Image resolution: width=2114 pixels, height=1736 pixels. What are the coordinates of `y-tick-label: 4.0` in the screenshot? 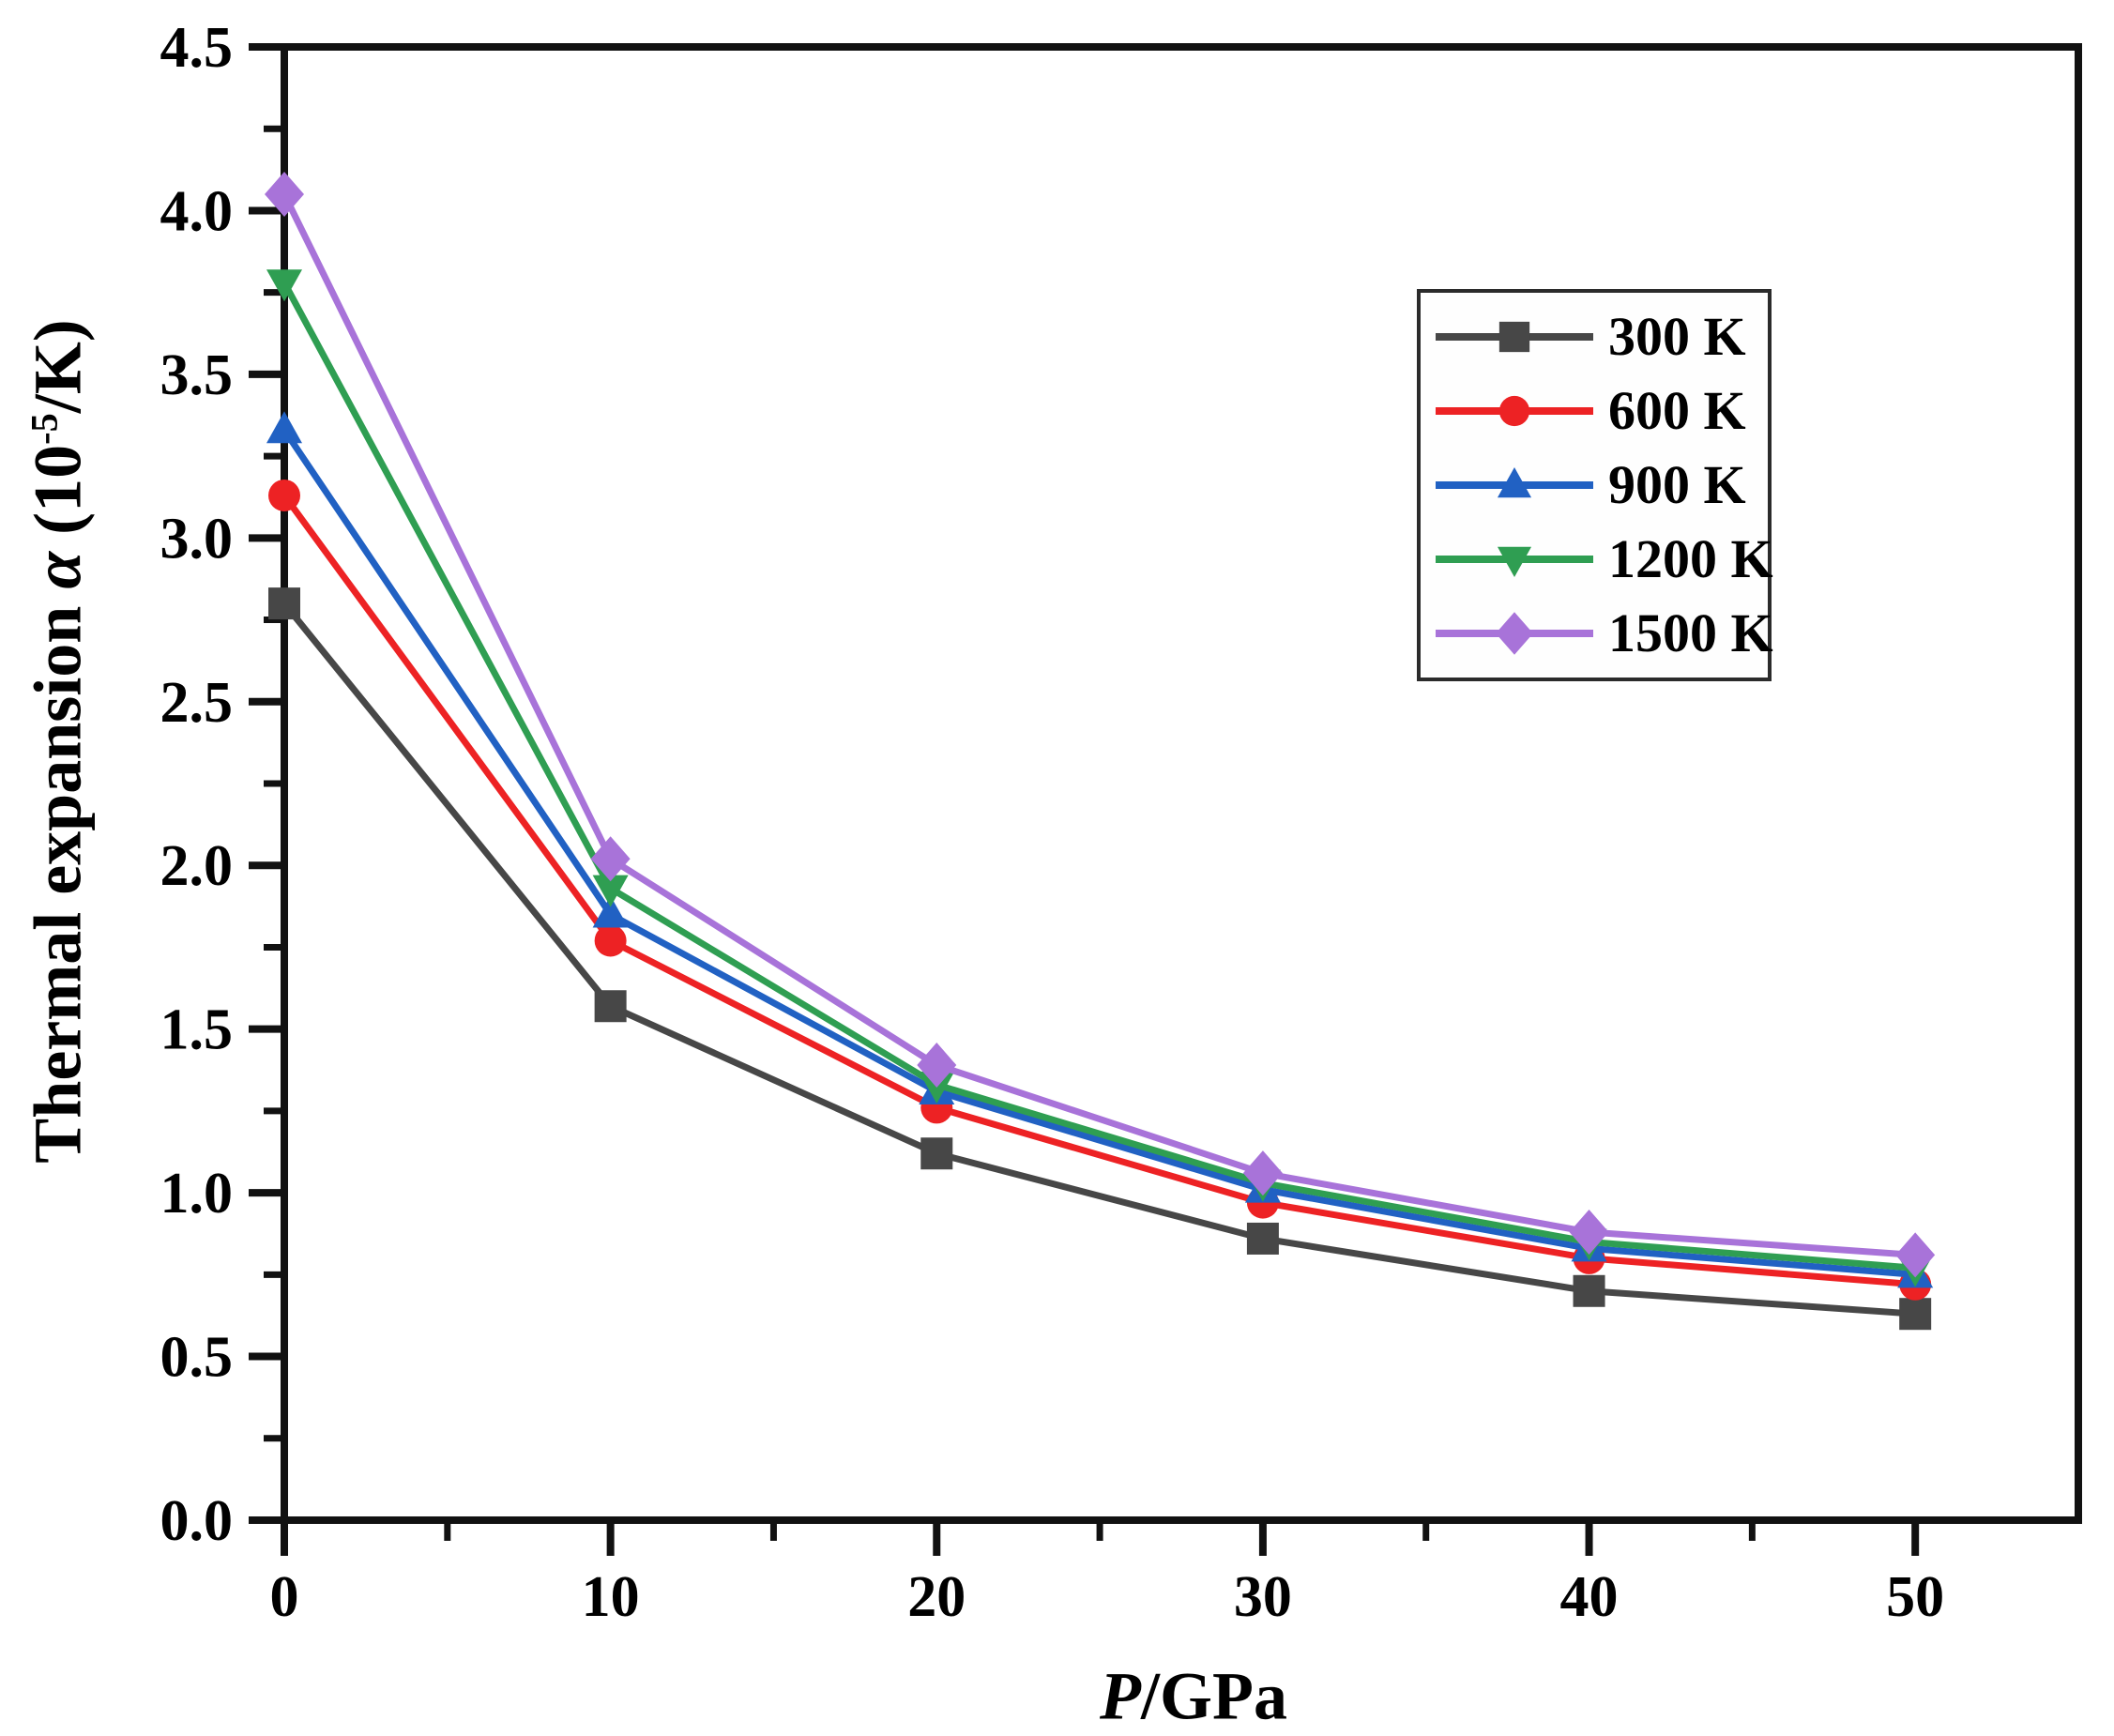 It's located at (197, 211).